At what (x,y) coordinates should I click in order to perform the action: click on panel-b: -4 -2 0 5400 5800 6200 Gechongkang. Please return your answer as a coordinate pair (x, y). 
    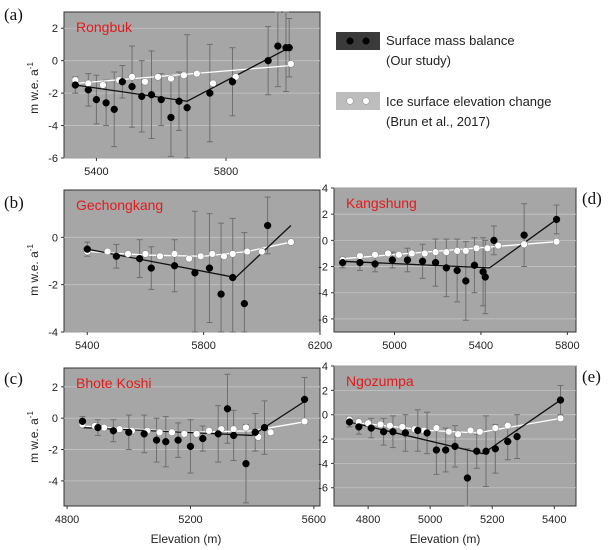
    Looking at the image, I should click on (190, 270).